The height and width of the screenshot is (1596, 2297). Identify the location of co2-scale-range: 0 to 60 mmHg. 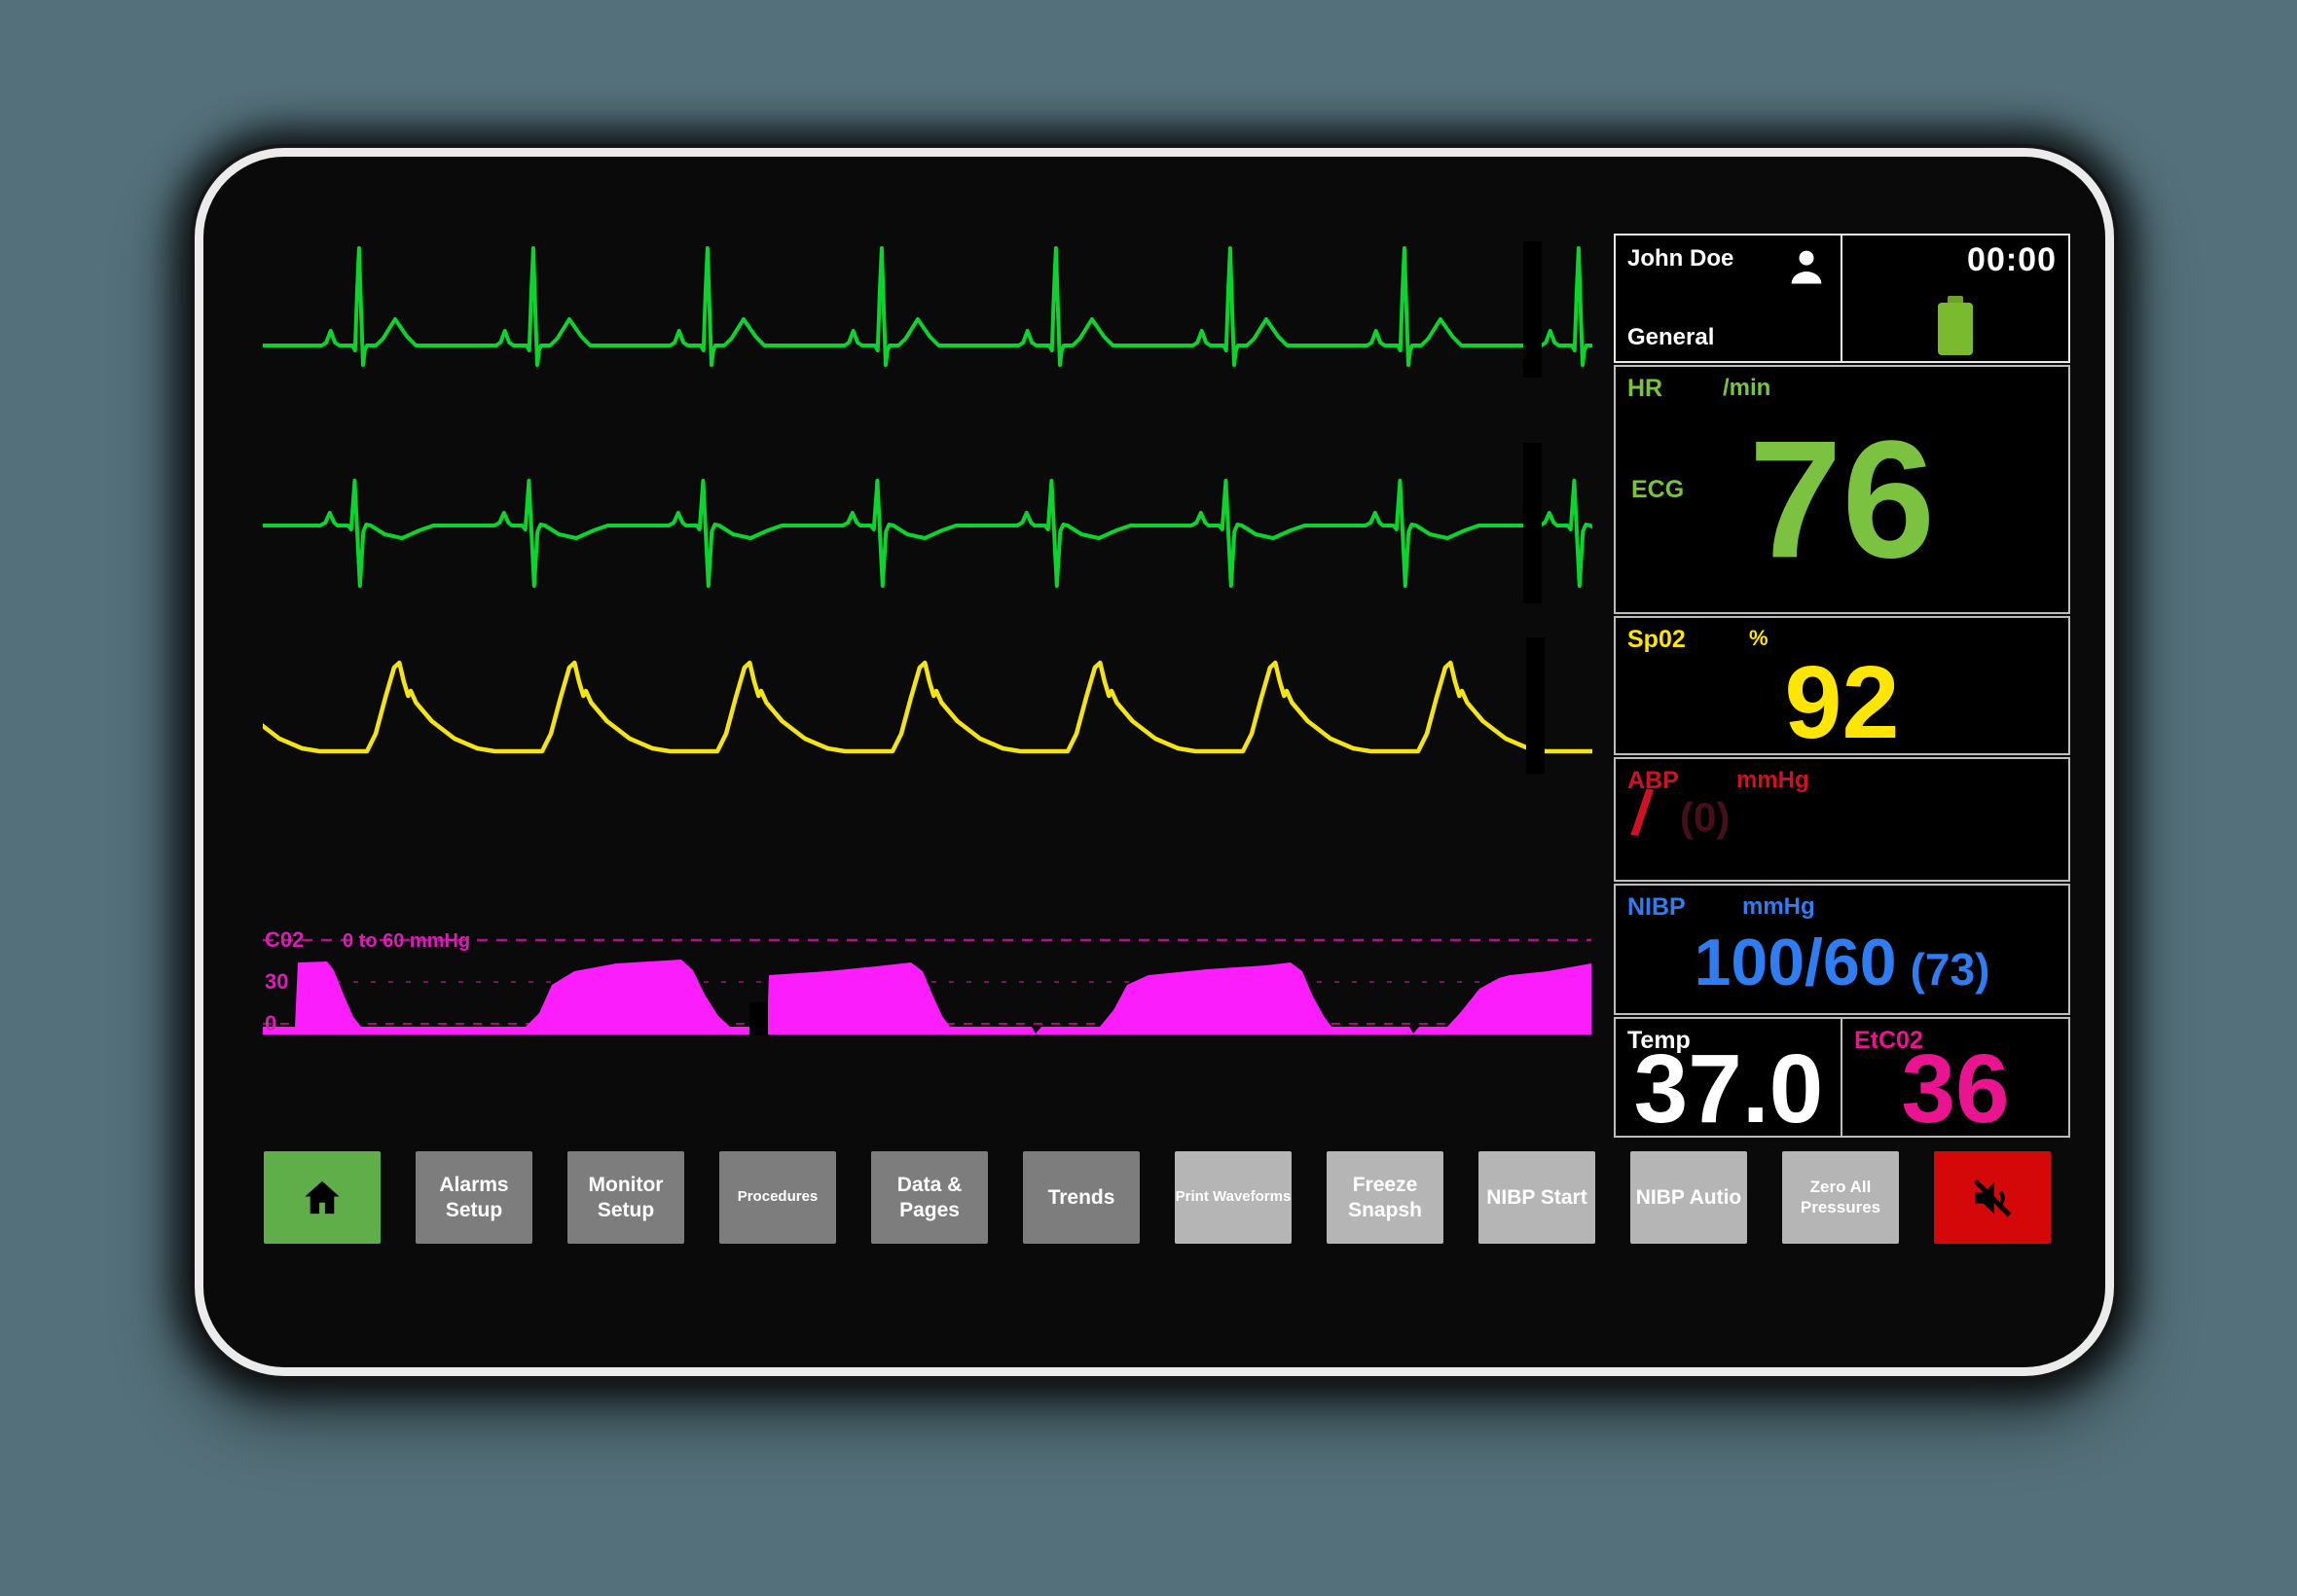
(407, 941).